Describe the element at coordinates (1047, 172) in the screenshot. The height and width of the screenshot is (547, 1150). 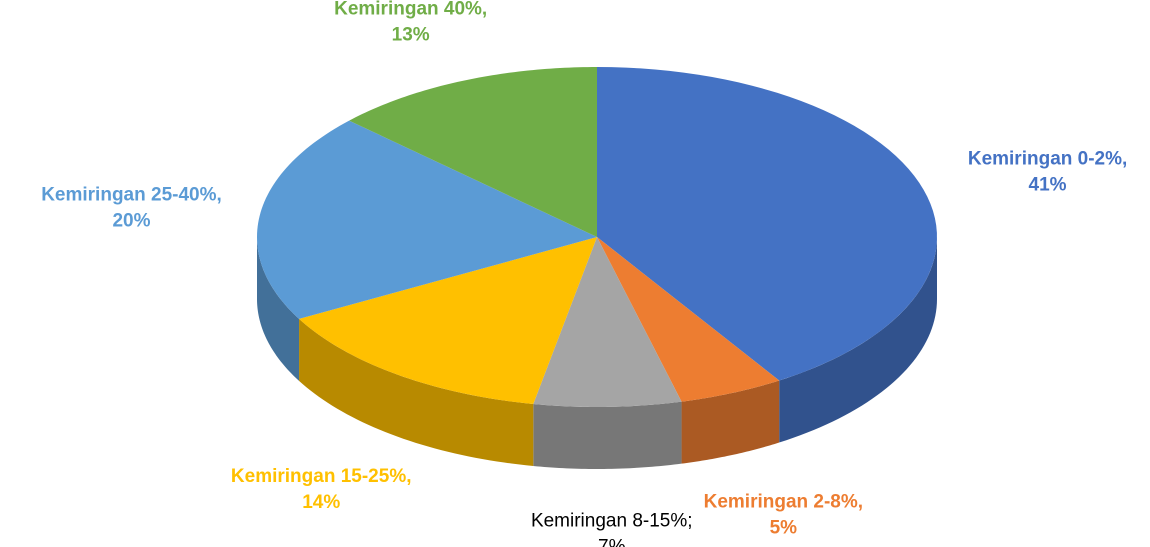
I see `data-label: Kemiringan 0-2%, 41%` at that location.